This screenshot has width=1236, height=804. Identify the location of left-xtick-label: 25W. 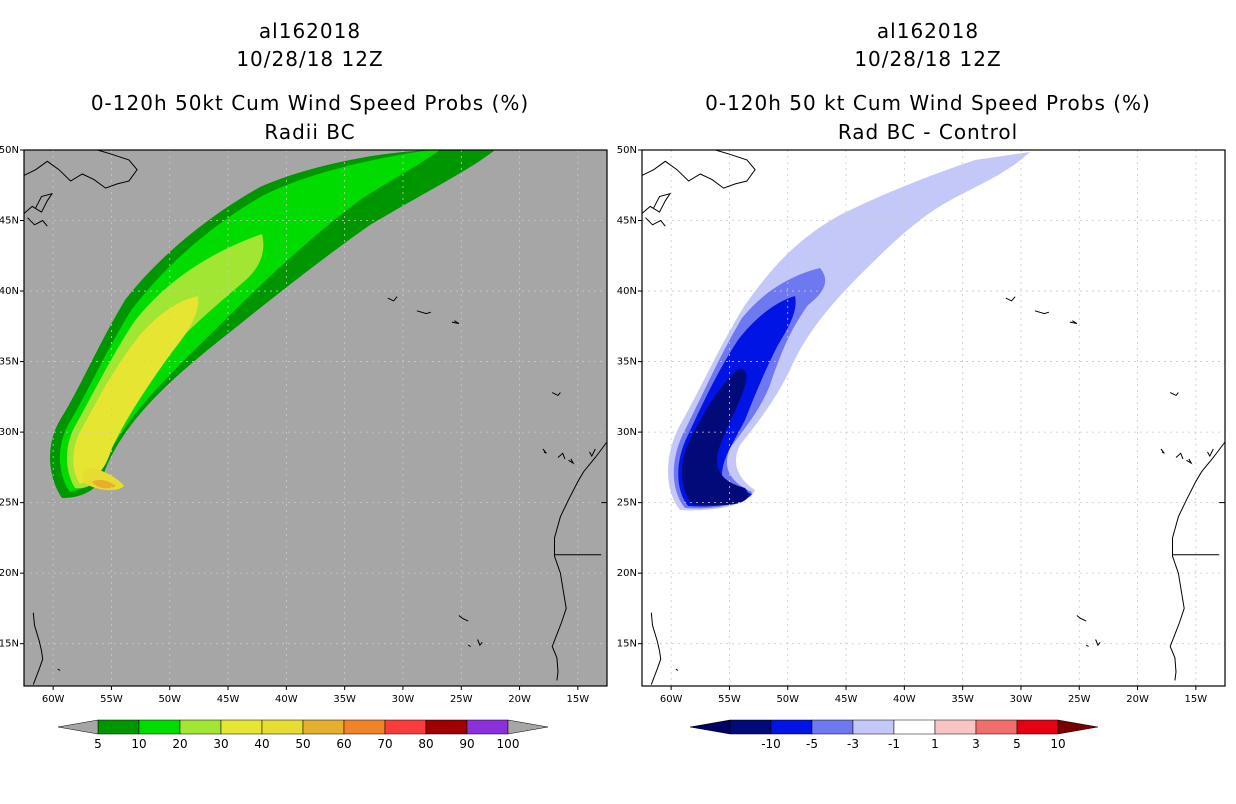
(461, 699).